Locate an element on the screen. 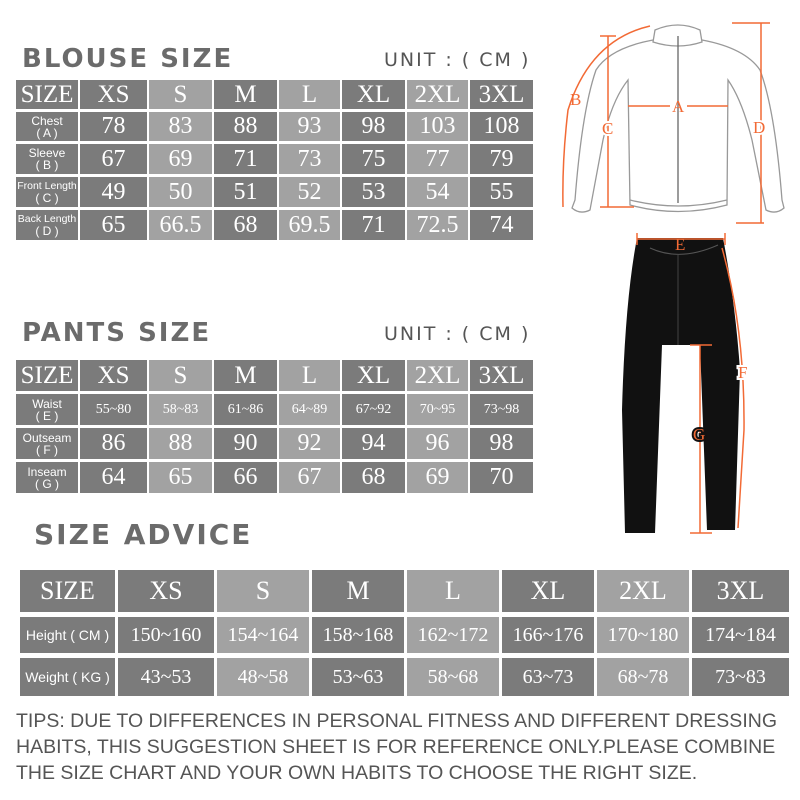 The image size is (800, 800). value-cell: 53 is located at coordinates (373, 192).